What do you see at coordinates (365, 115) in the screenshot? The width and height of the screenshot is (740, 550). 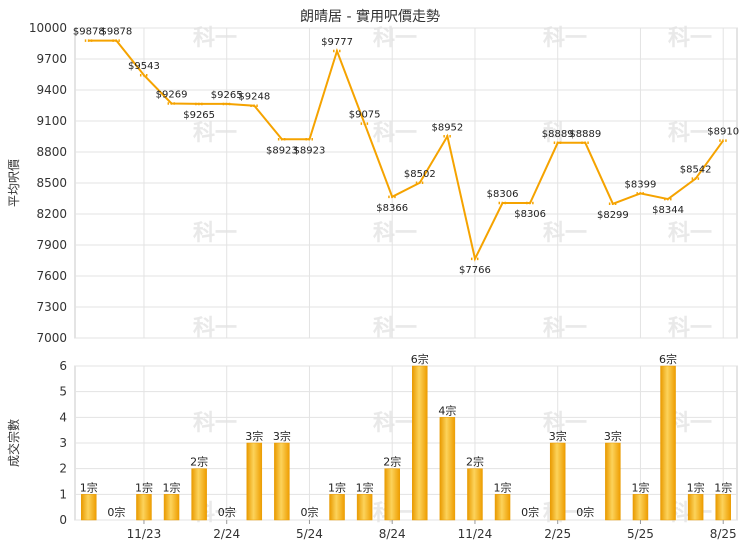 I see `price-data-label: $9075` at bounding box center [365, 115].